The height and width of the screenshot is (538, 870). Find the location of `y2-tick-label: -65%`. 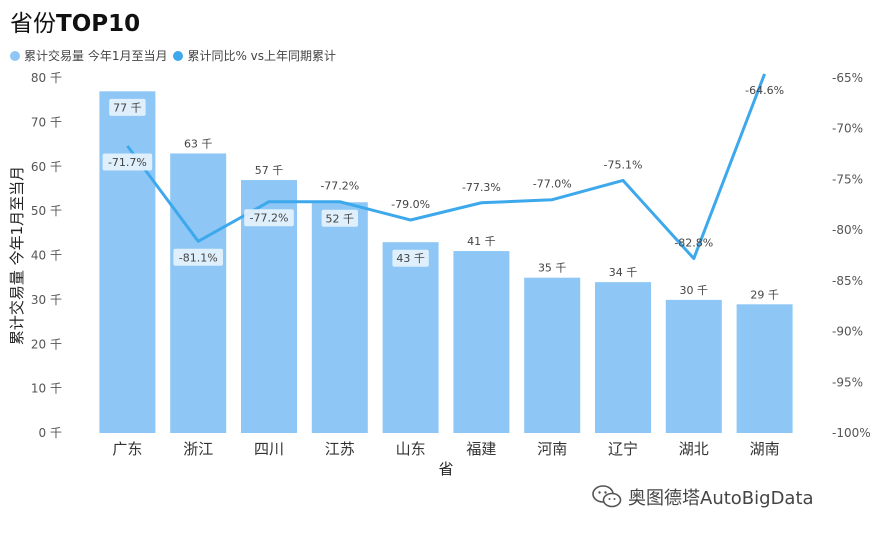

y2-tick-label: -65% is located at coordinates (847, 78).